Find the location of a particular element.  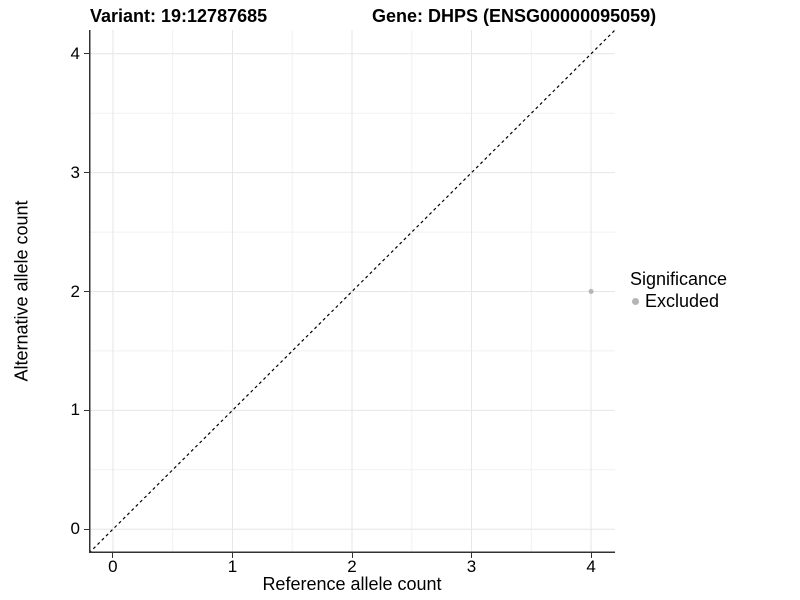

y-tick-label: 1 is located at coordinates (75, 410).